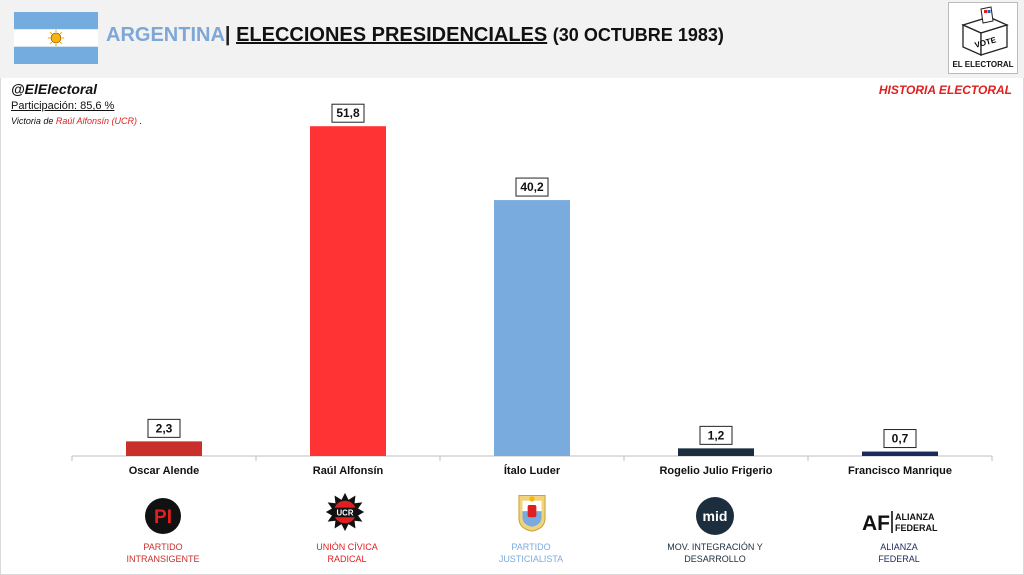  I want to click on party-name-line: JUSTICIALISTA, so click(531, 559).